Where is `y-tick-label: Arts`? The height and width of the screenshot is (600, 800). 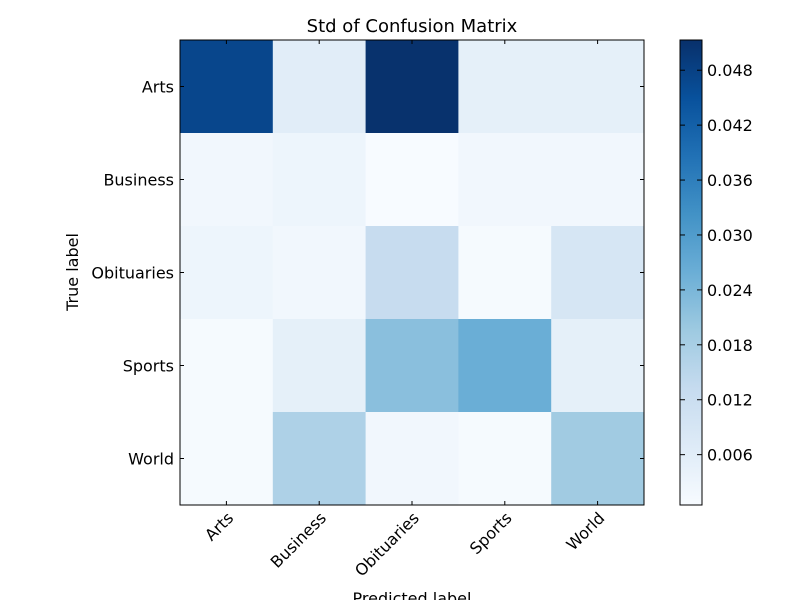
y-tick-label: Arts is located at coordinates (158, 87).